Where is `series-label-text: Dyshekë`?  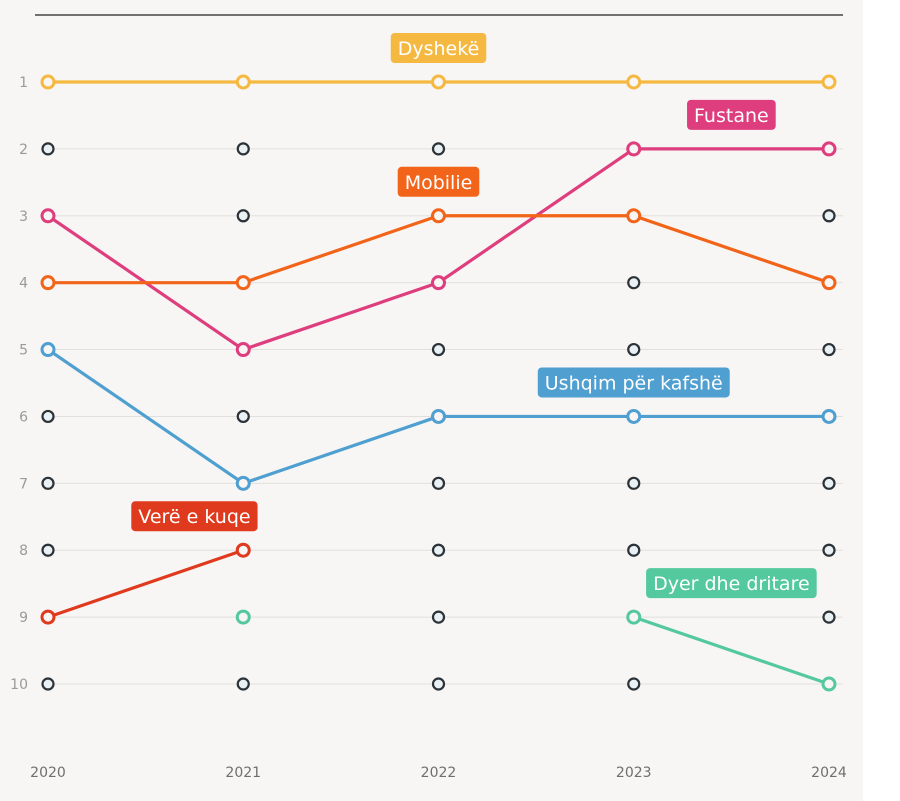 series-label-text: Dyshekë is located at coordinates (439, 49).